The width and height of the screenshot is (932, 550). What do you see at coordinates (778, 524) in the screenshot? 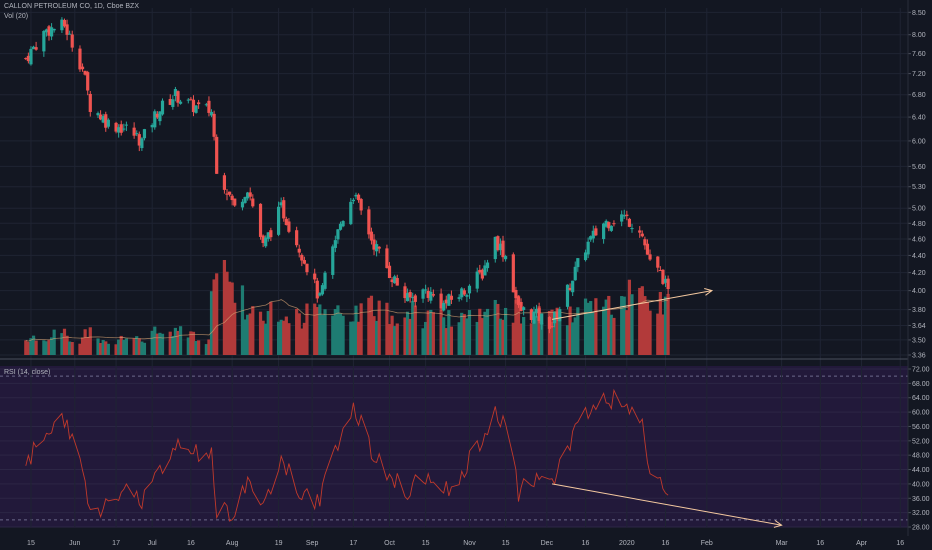
I see `rsi-trendline-head` at bounding box center [778, 524].